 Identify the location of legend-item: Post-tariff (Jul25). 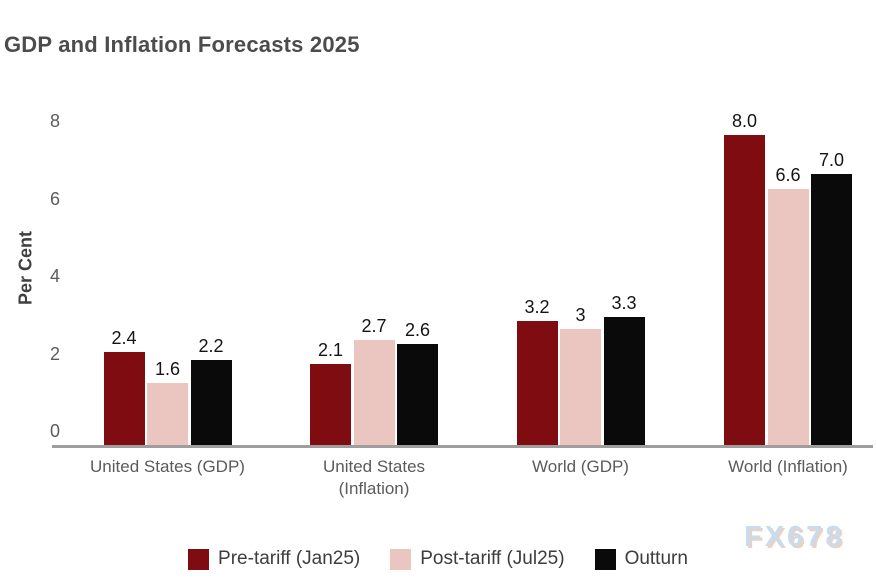
(477, 559).